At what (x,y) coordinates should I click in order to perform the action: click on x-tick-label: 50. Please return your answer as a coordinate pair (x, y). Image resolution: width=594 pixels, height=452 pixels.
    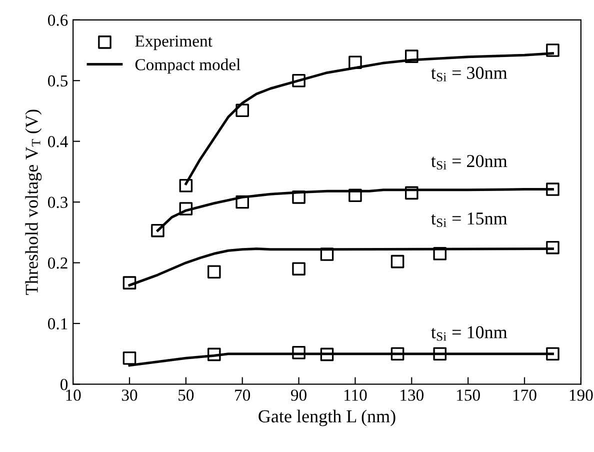
    Looking at the image, I should click on (186, 395).